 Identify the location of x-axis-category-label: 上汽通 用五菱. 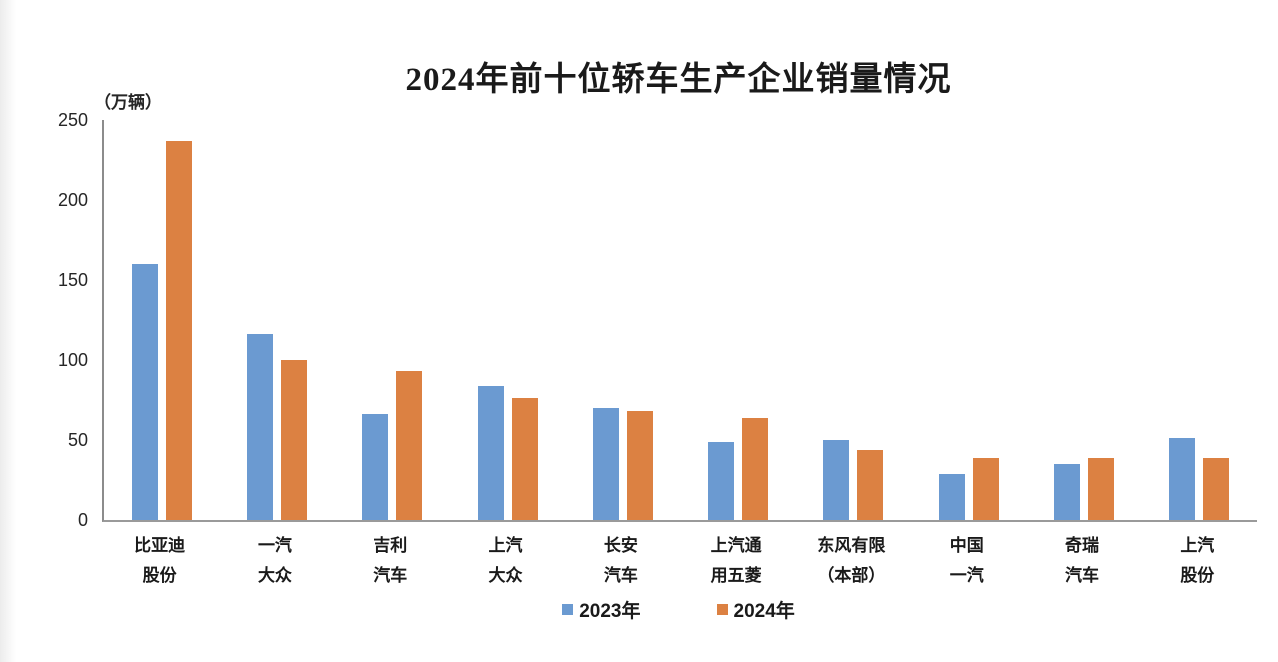
(736, 560).